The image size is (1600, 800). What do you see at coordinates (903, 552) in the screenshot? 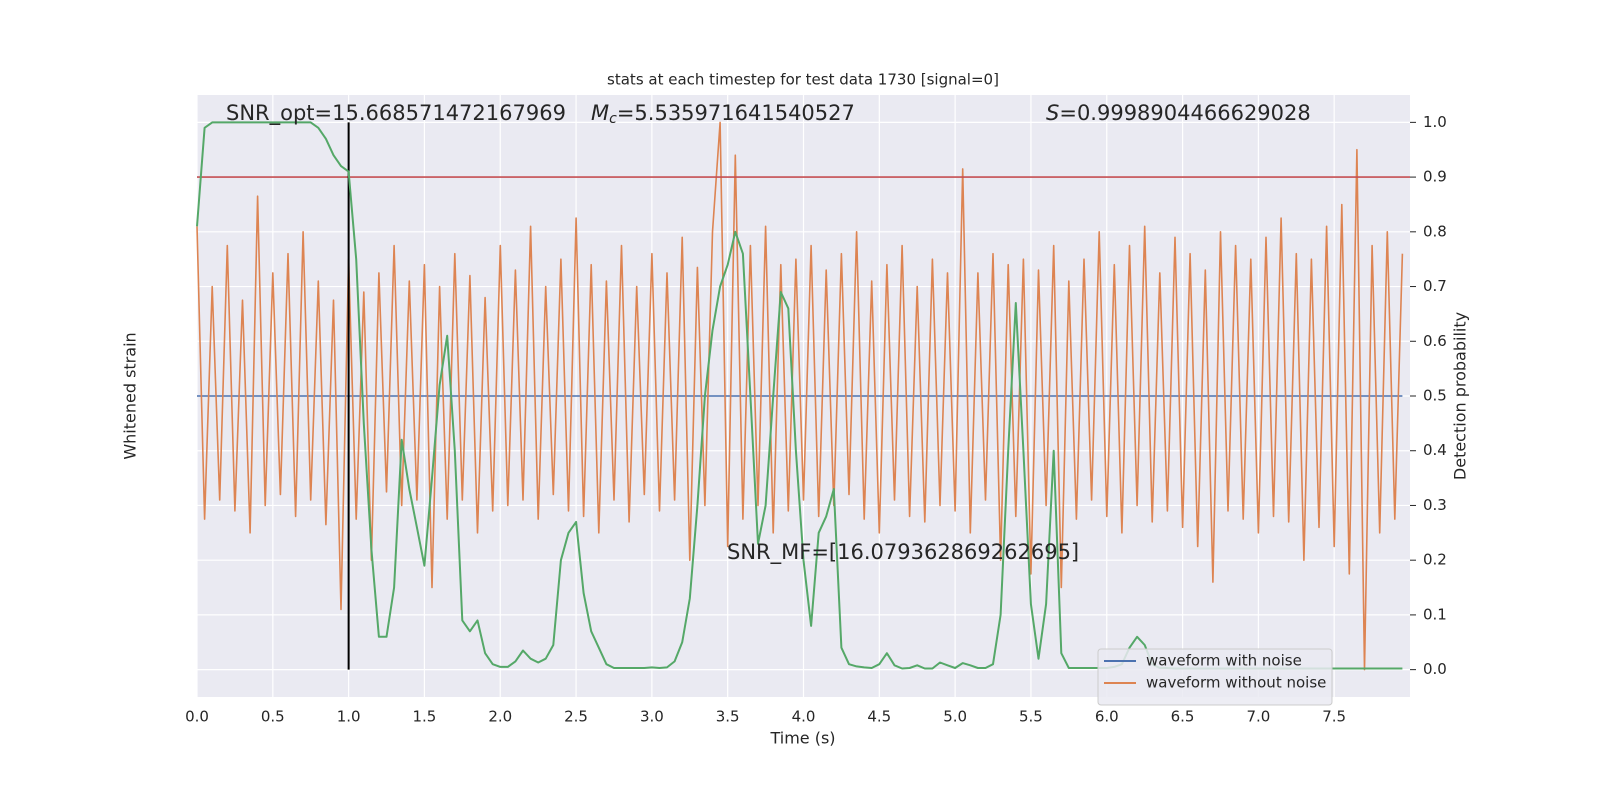
I see `annotation: SNR_MF=[16.079362869262695]` at bounding box center [903, 552].